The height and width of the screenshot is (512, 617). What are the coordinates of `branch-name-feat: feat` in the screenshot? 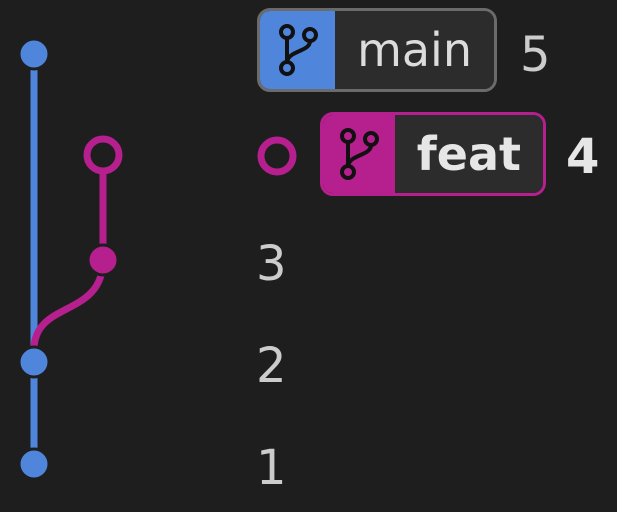 It's located at (468, 154).